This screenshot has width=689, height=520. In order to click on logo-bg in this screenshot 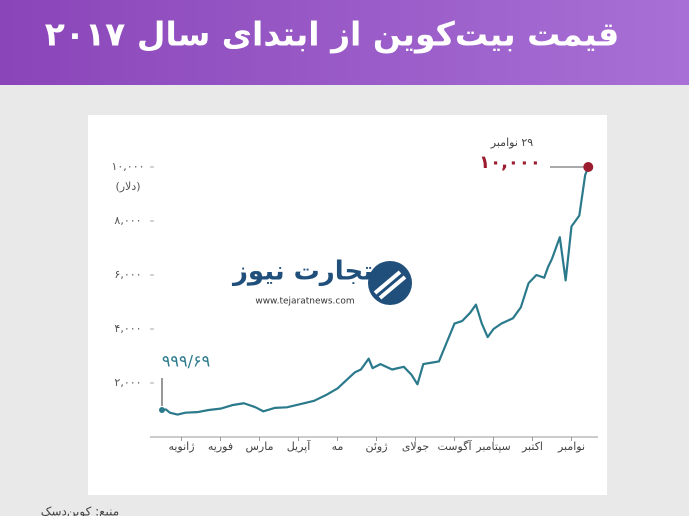, I will do `click(309, 283)`.